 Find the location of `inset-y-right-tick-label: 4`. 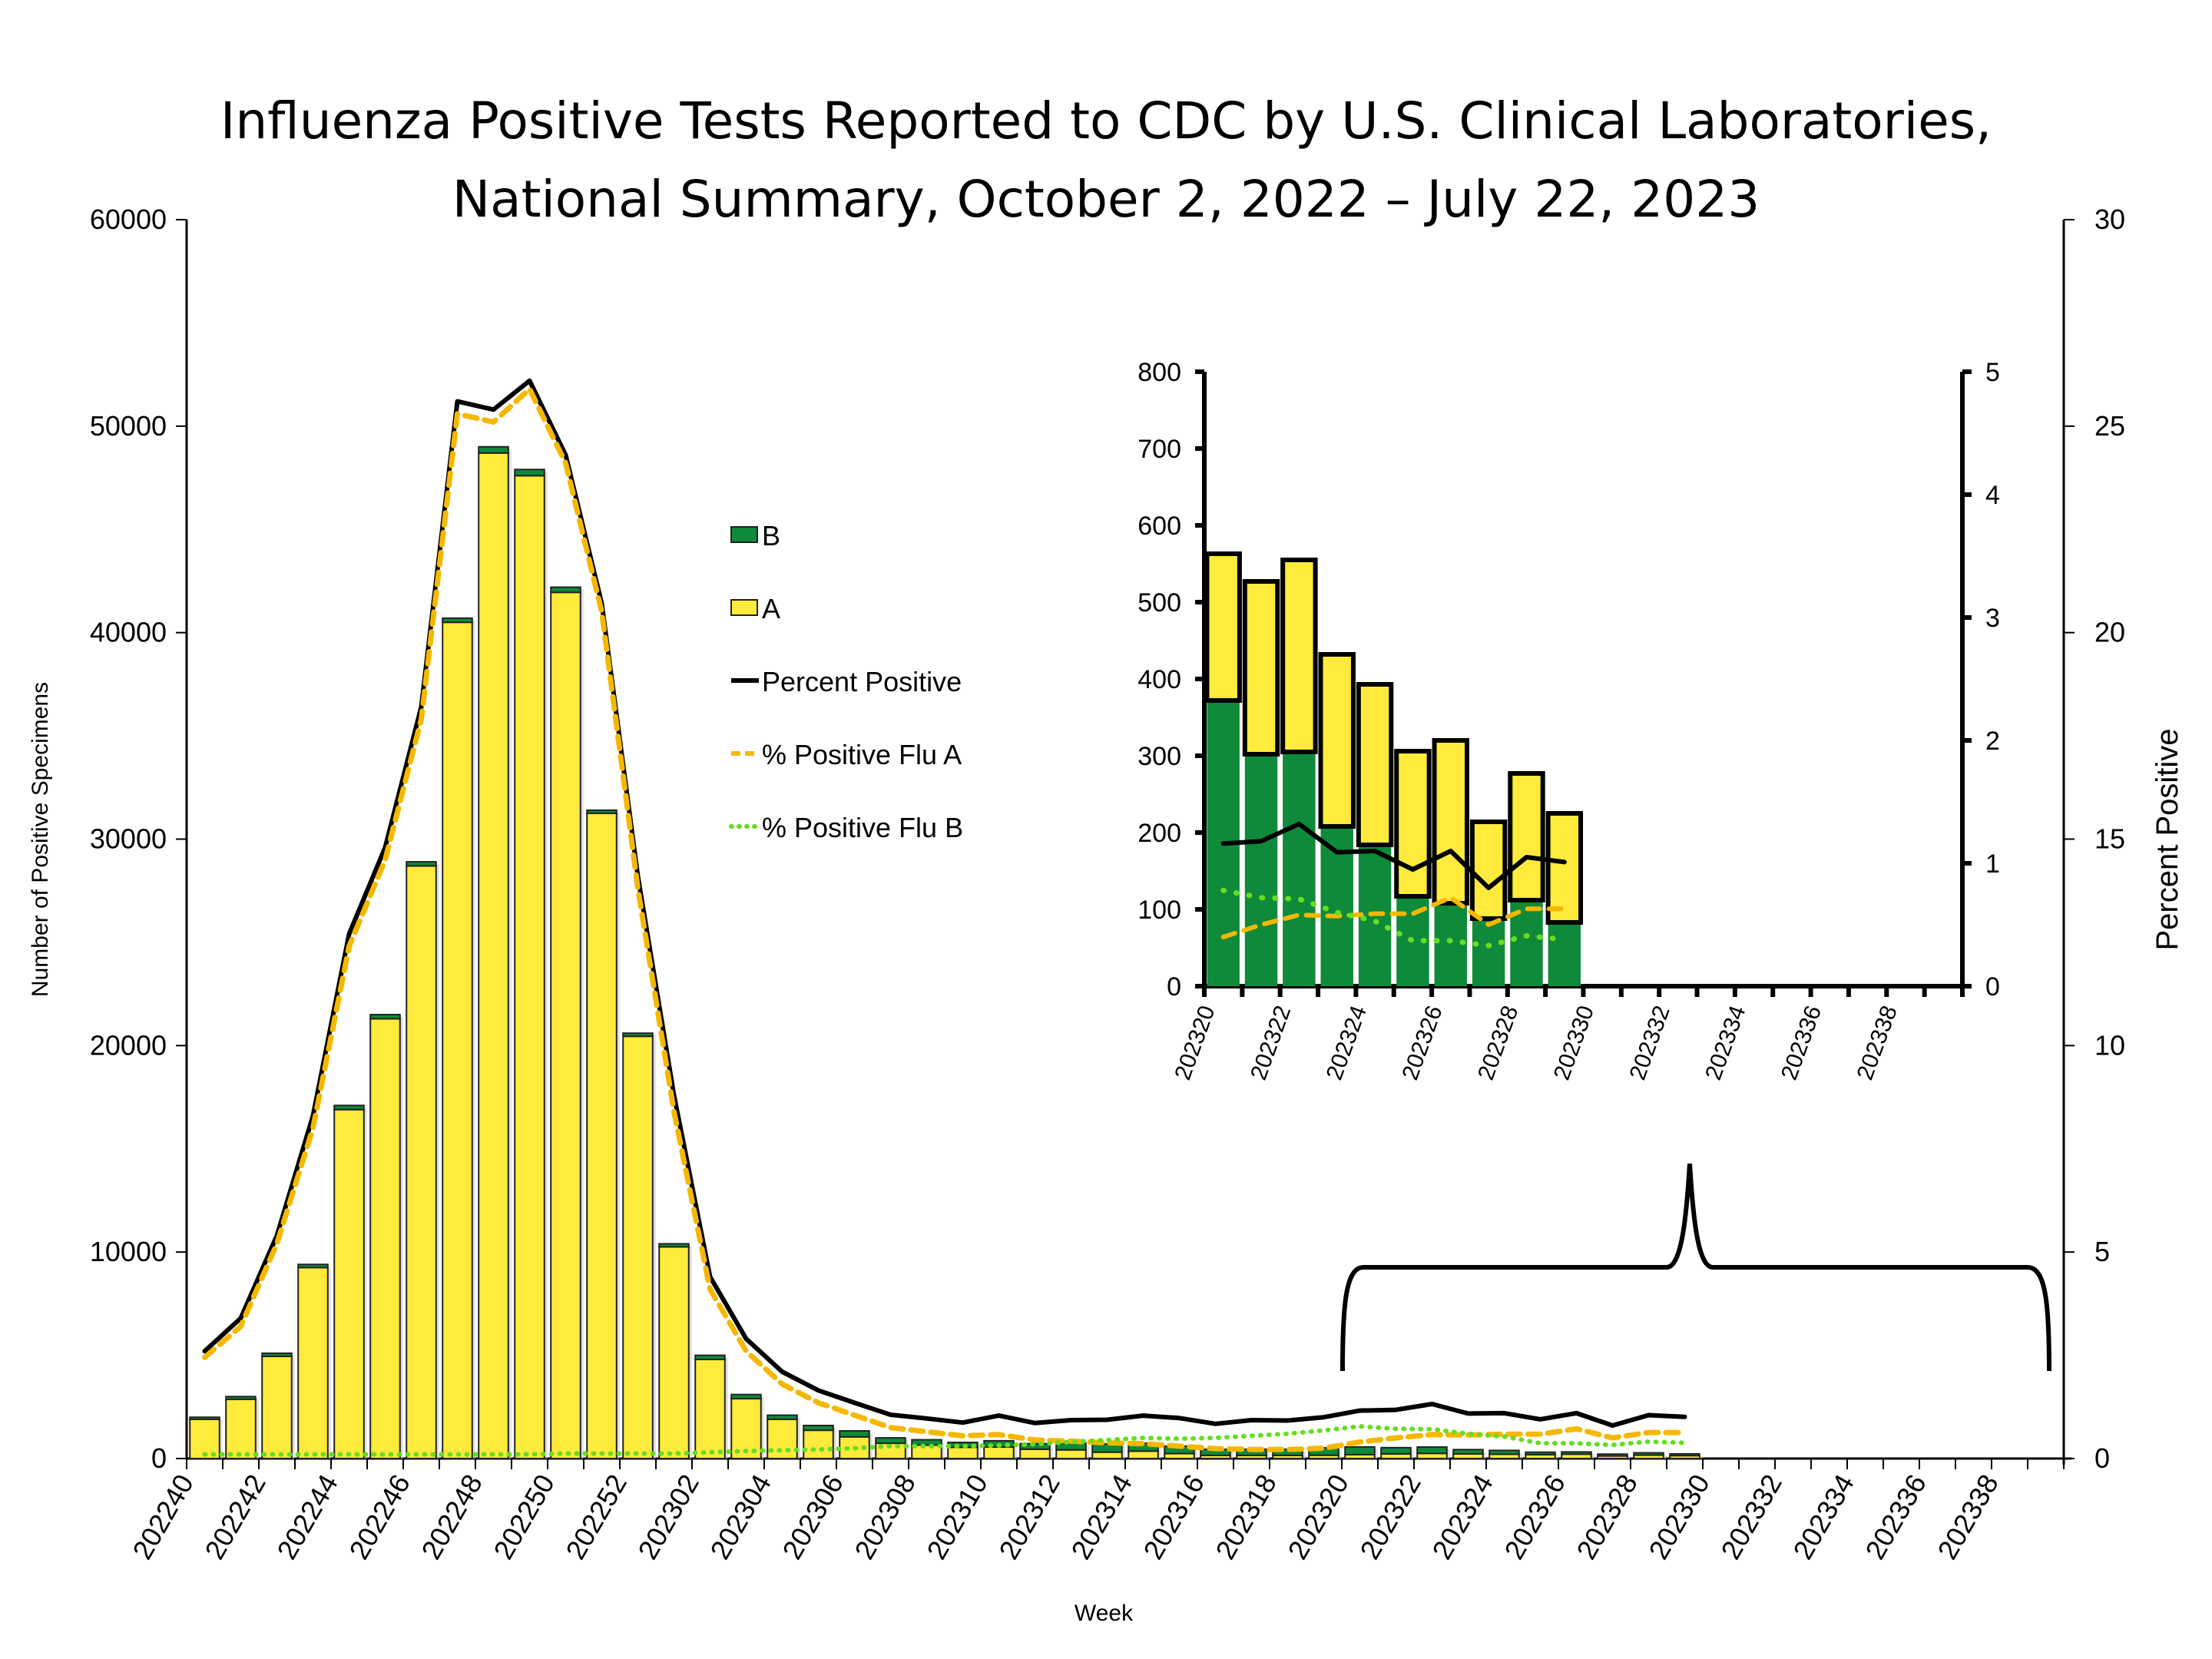

inset-y-right-tick-label: 4 is located at coordinates (1993, 495).